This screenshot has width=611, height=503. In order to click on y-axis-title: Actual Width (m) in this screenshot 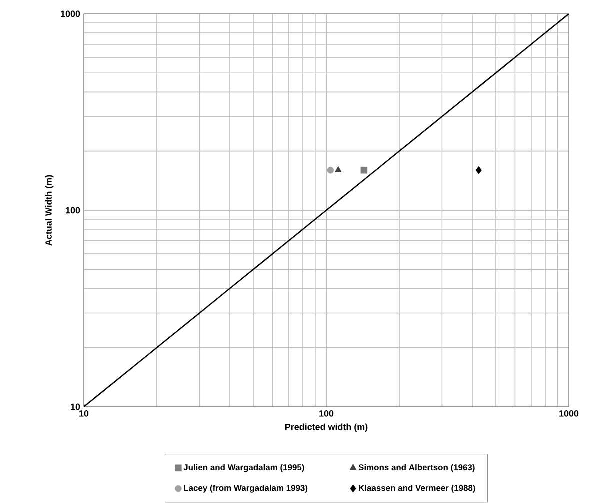, I will do `click(49, 210)`.